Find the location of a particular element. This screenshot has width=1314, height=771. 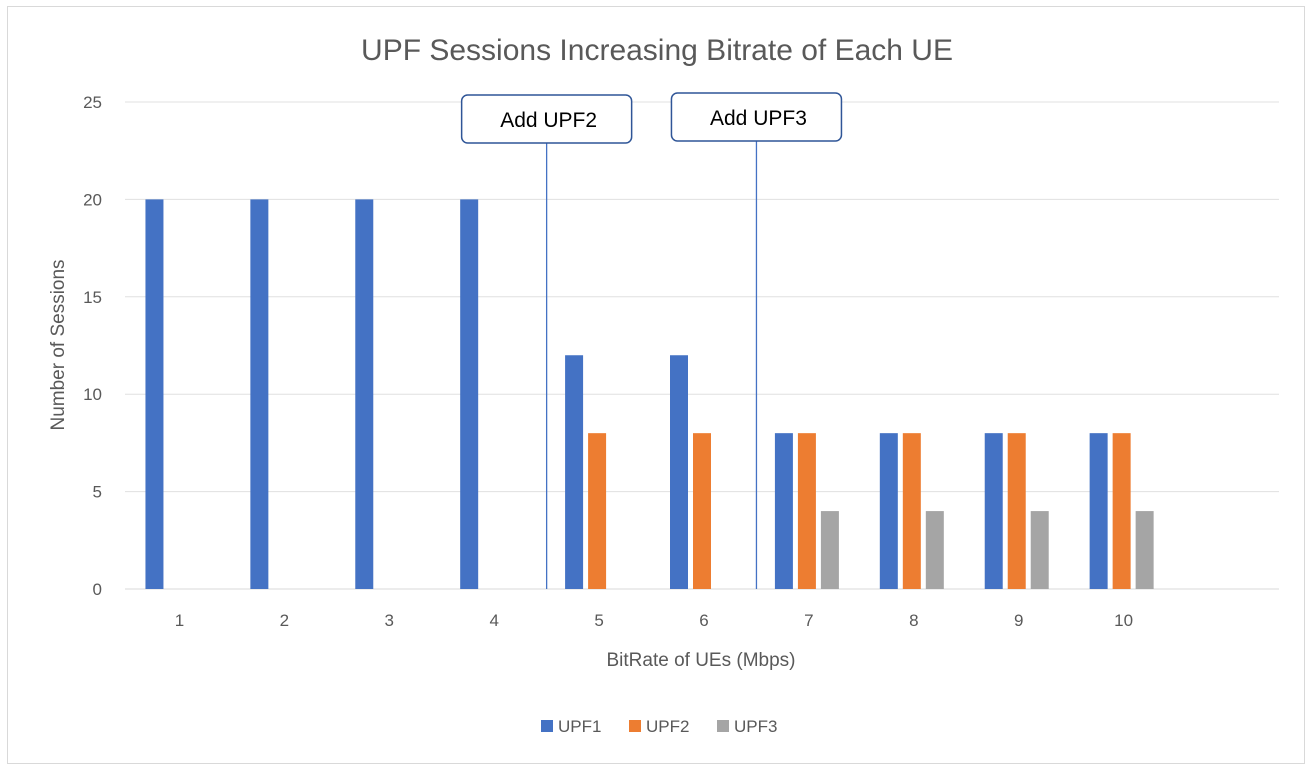

y-tick-label: 0 is located at coordinates (97, 589).